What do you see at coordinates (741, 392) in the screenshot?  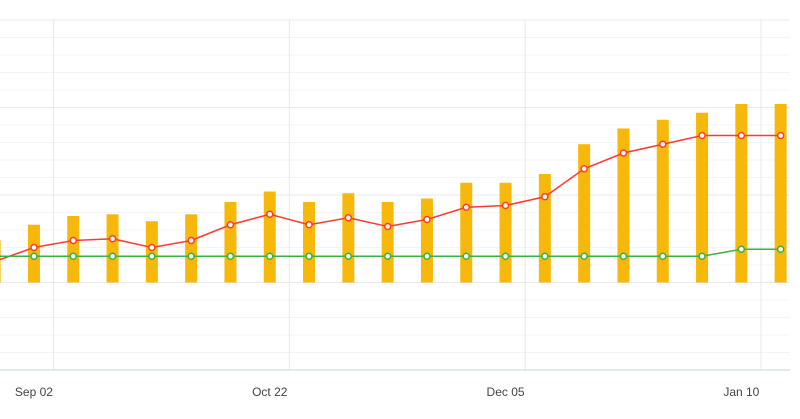 I see `x-tick-label: Jan 10` at bounding box center [741, 392].